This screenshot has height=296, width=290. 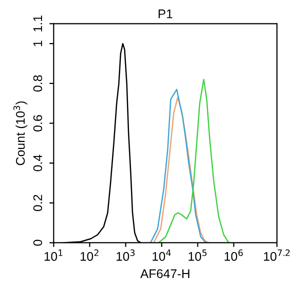 What do you see at coordinates (37, 203) in the screenshot?
I see `y-tick-label: 0.2` at bounding box center [37, 203].